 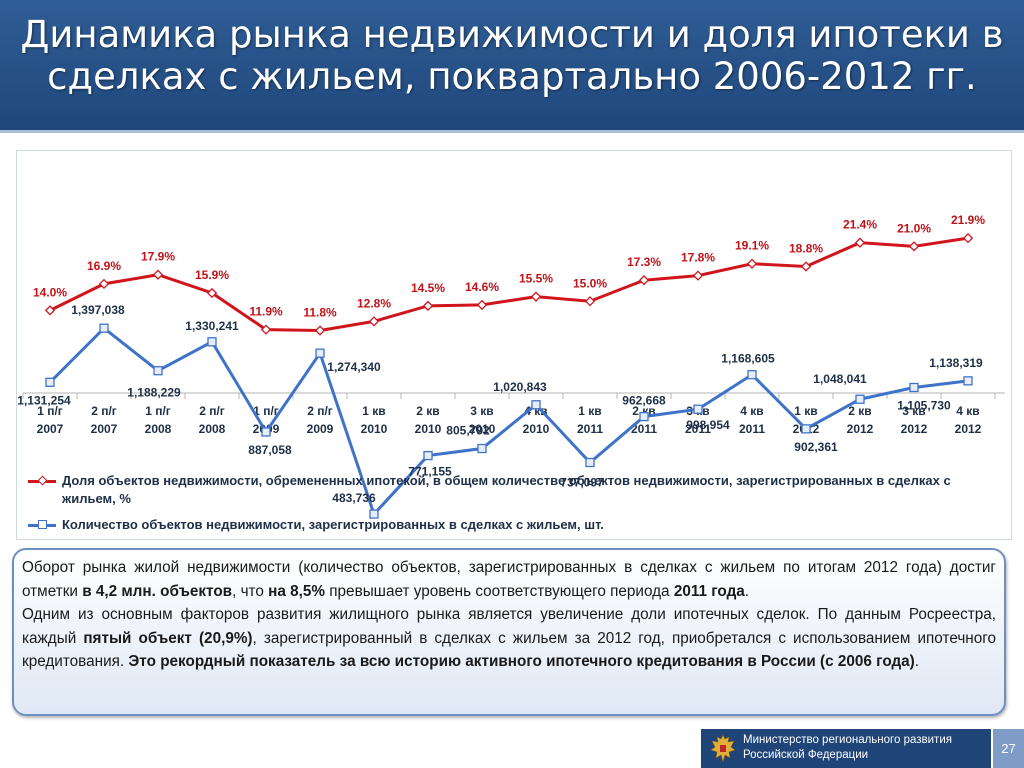 What do you see at coordinates (482, 287) in the screenshot?
I see `data-label-mortgage-share: 14.6%` at bounding box center [482, 287].